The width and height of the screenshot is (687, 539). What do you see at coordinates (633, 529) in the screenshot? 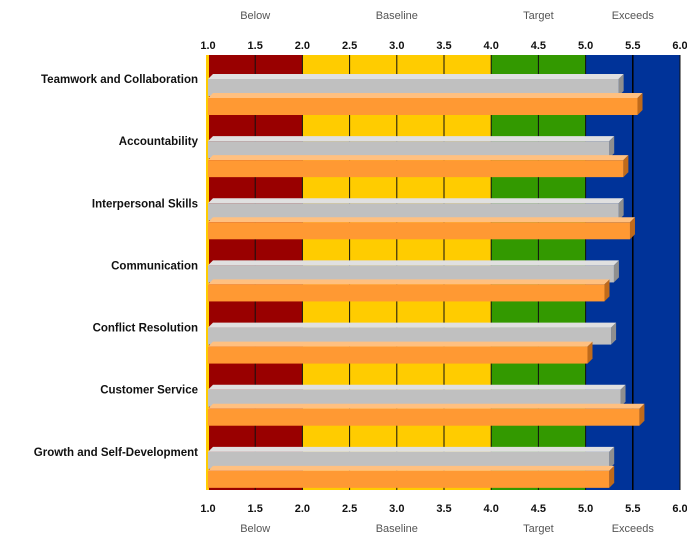
I see `zone-label-bottom-3: Exceeds` at bounding box center [633, 529].